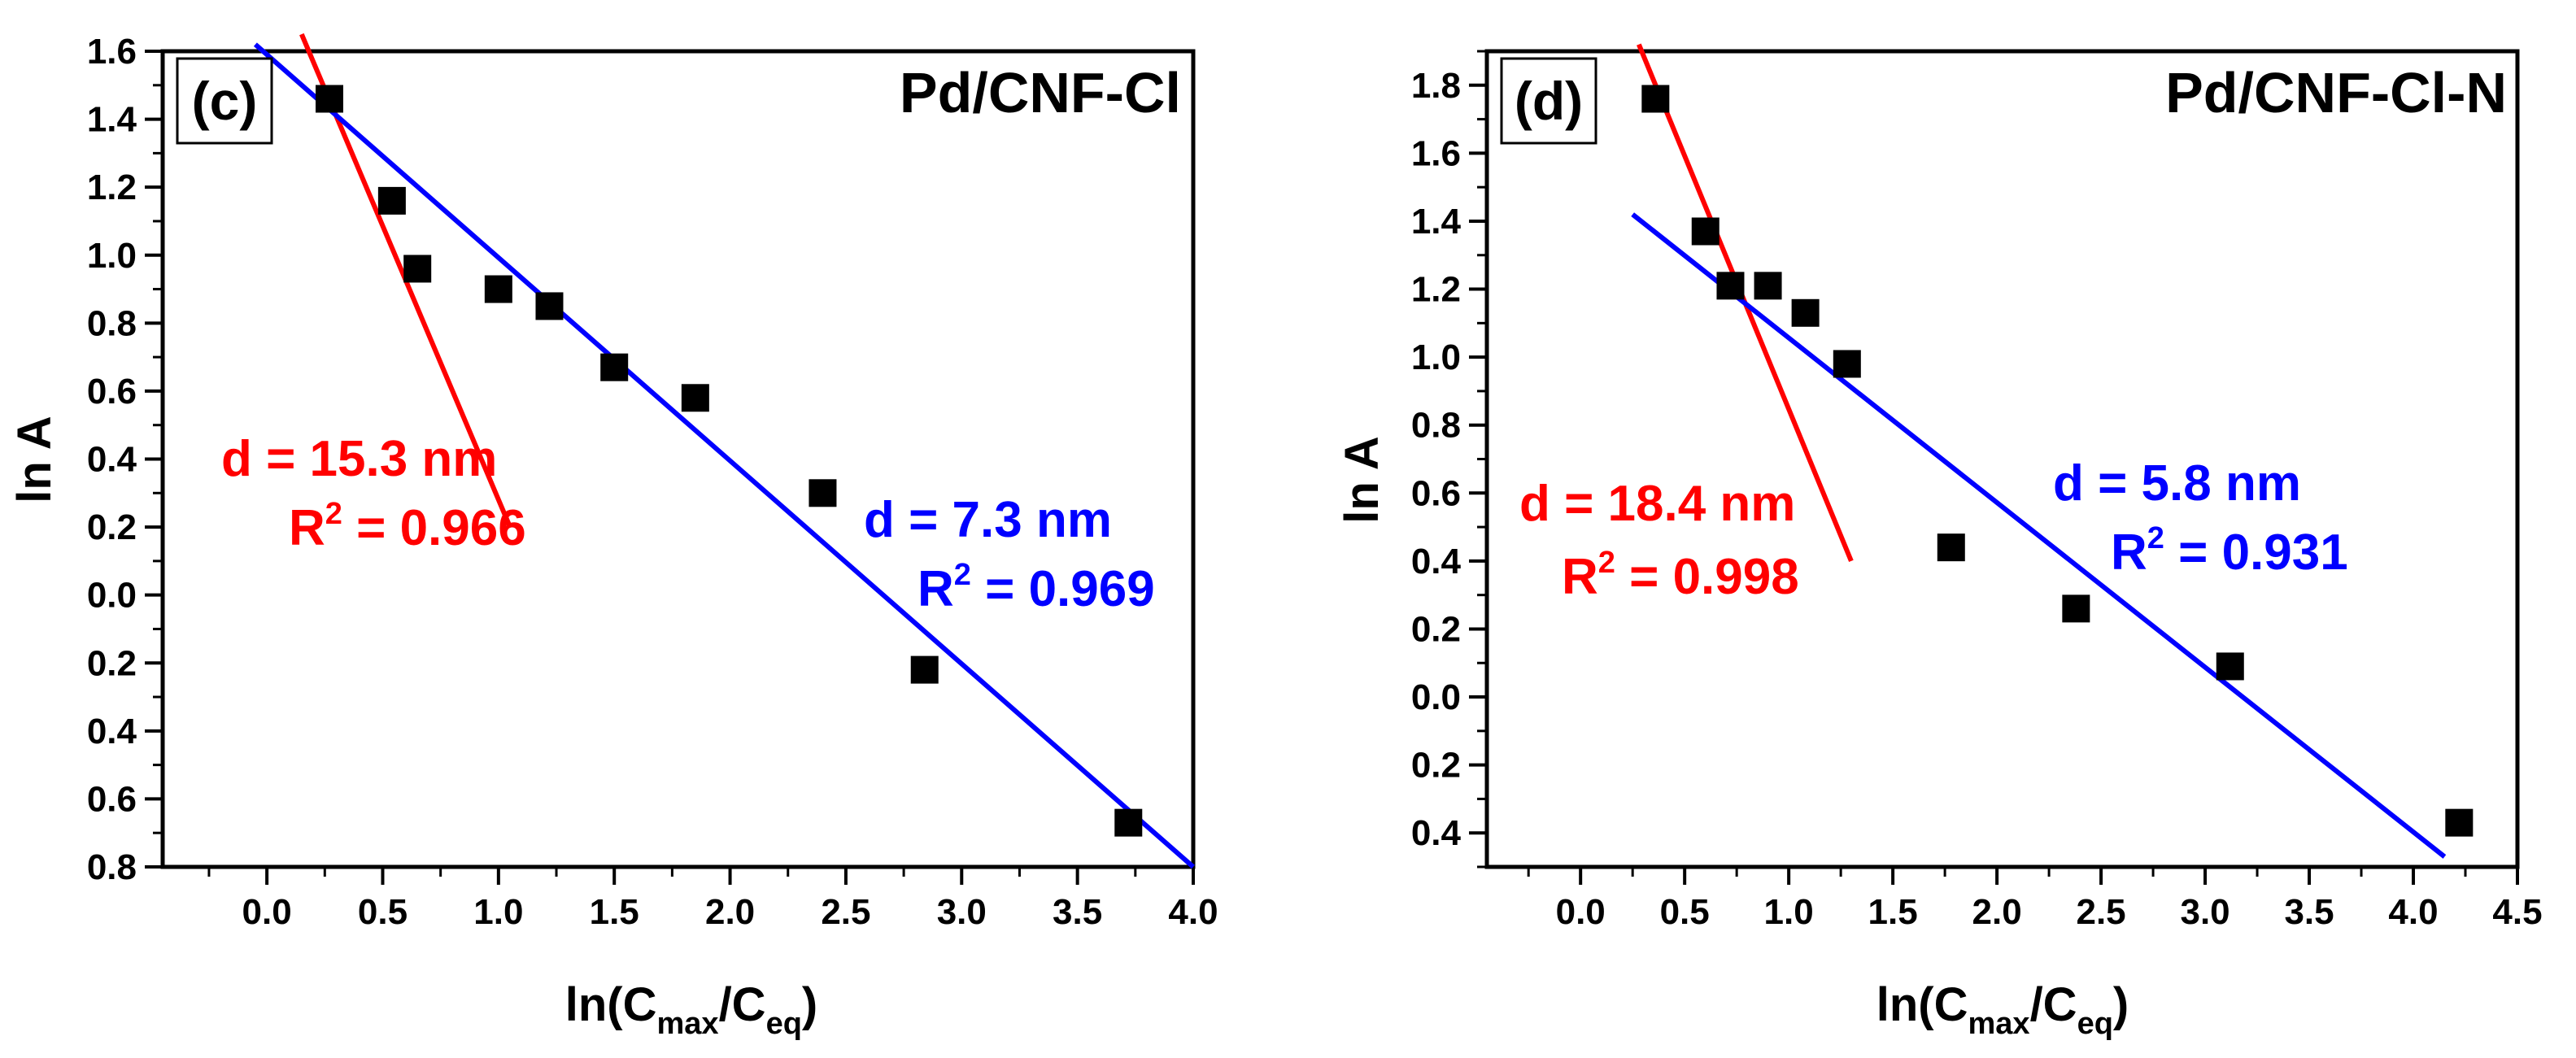  I want to click on red-r2-annotation: R2 = 0.998, so click(1680, 576).